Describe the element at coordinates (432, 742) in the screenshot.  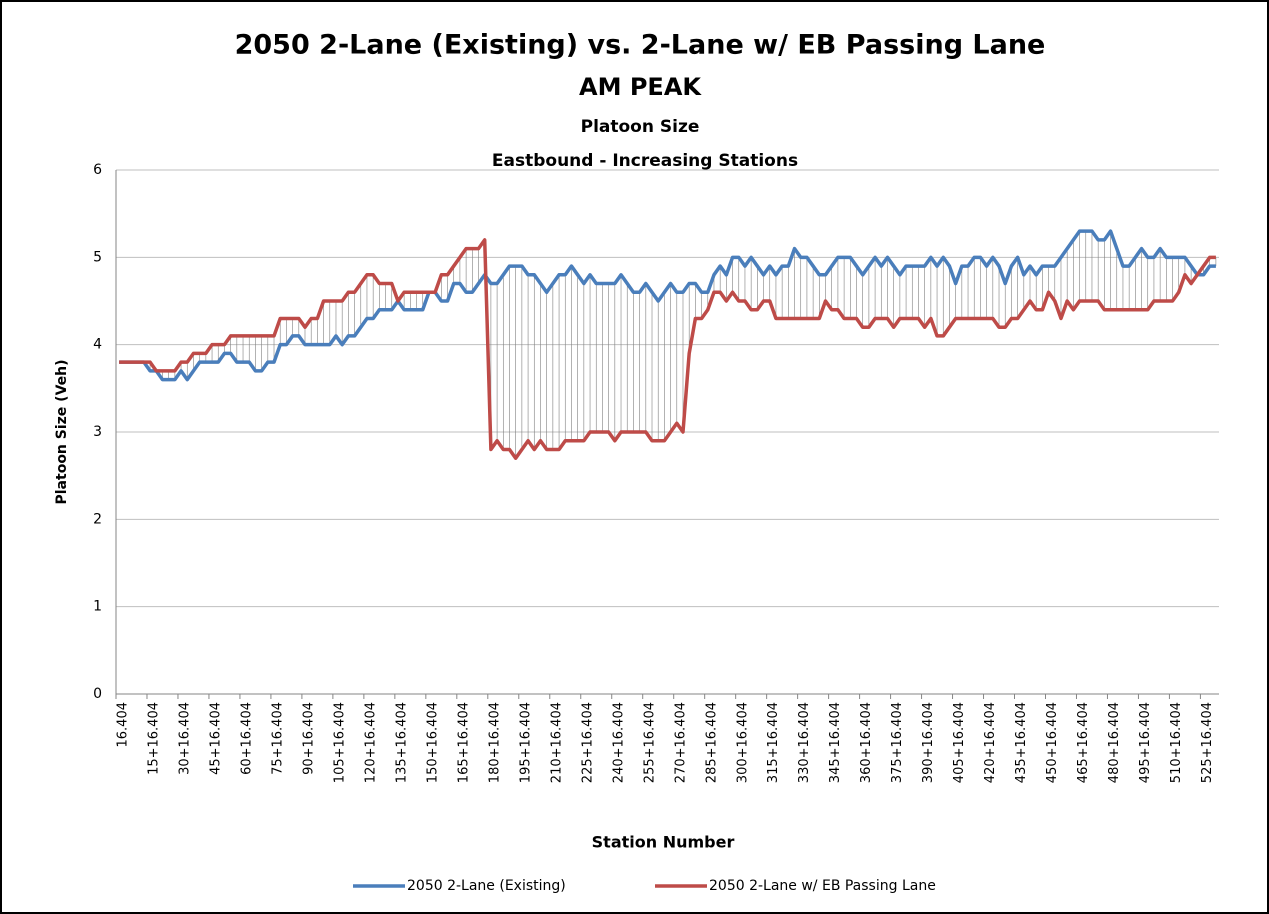
I see `x-tick-label: 150+16.404` at that location.